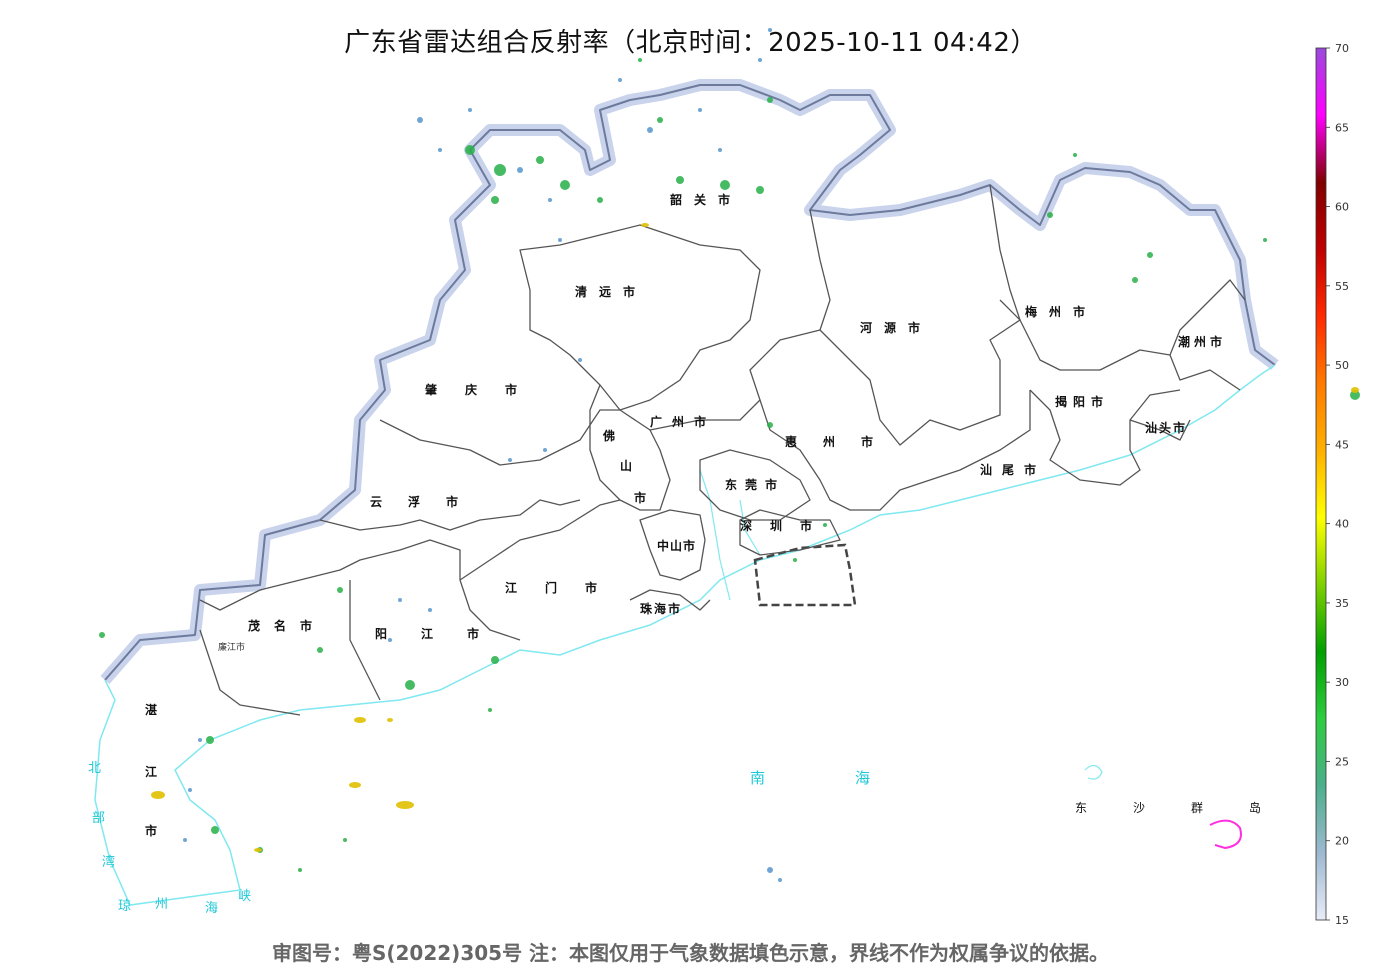 This screenshot has height=969, width=1381. Describe the element at coordinates (1342, 48) in the screenshot. I see `colorbar-tick-label: 70` at that location.